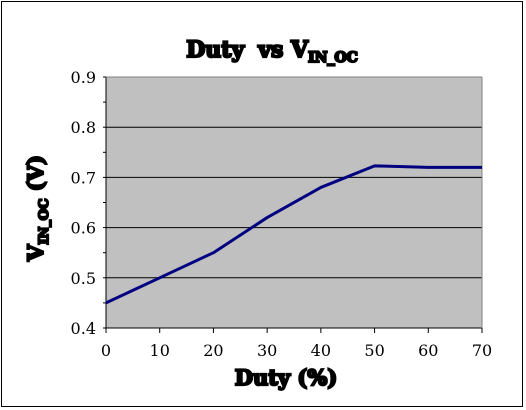 The height and width of the screenshot is (410, 526). I want to click on y-tick-labels: 0.4 0.5 0.6 0.7 0.8 0.9, so click(83, 203).